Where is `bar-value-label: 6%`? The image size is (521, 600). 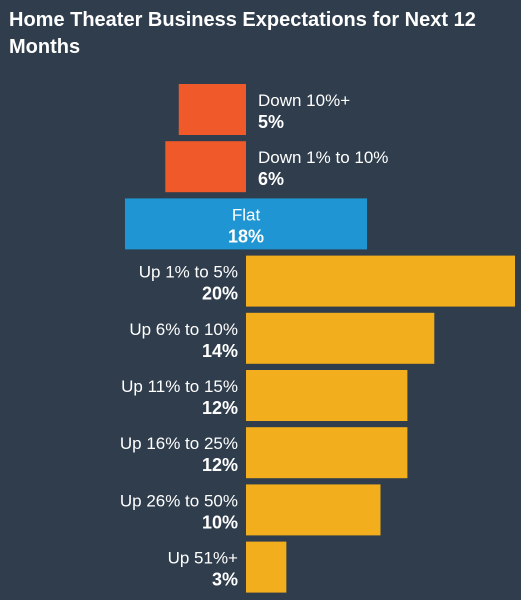 bar-value-label: 6% is located at coordinates (271, 179).